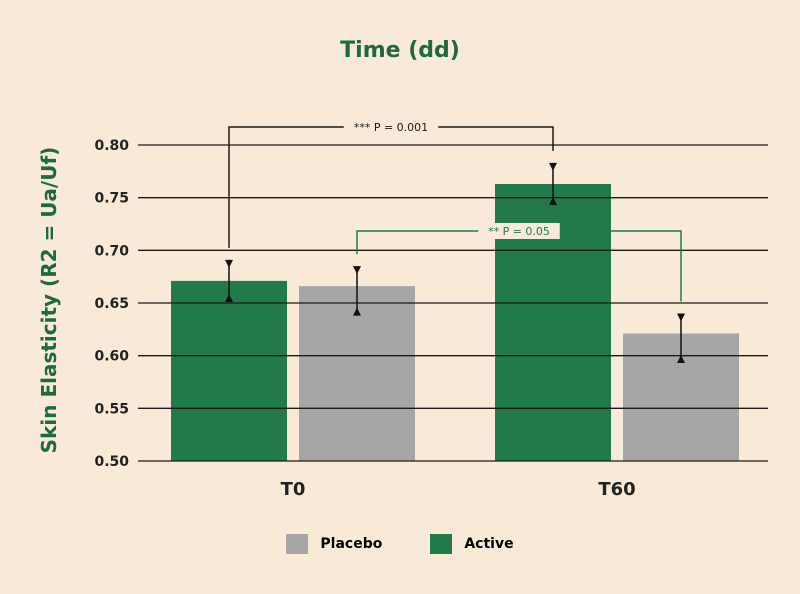 The width and height of the screenshot is (800, 594). Describe the element at coordinates (441, 544) in the screenshot. I see `legend-swatch-active` at that location.